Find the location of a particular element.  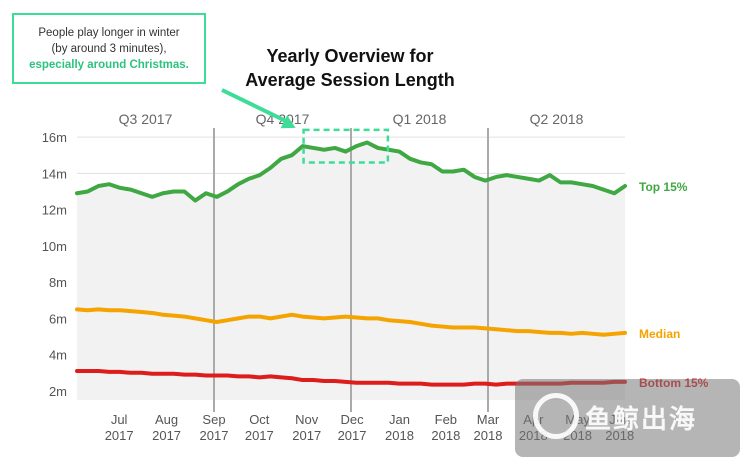

x-tick-month: Nov is located at coordinates (307, 419).